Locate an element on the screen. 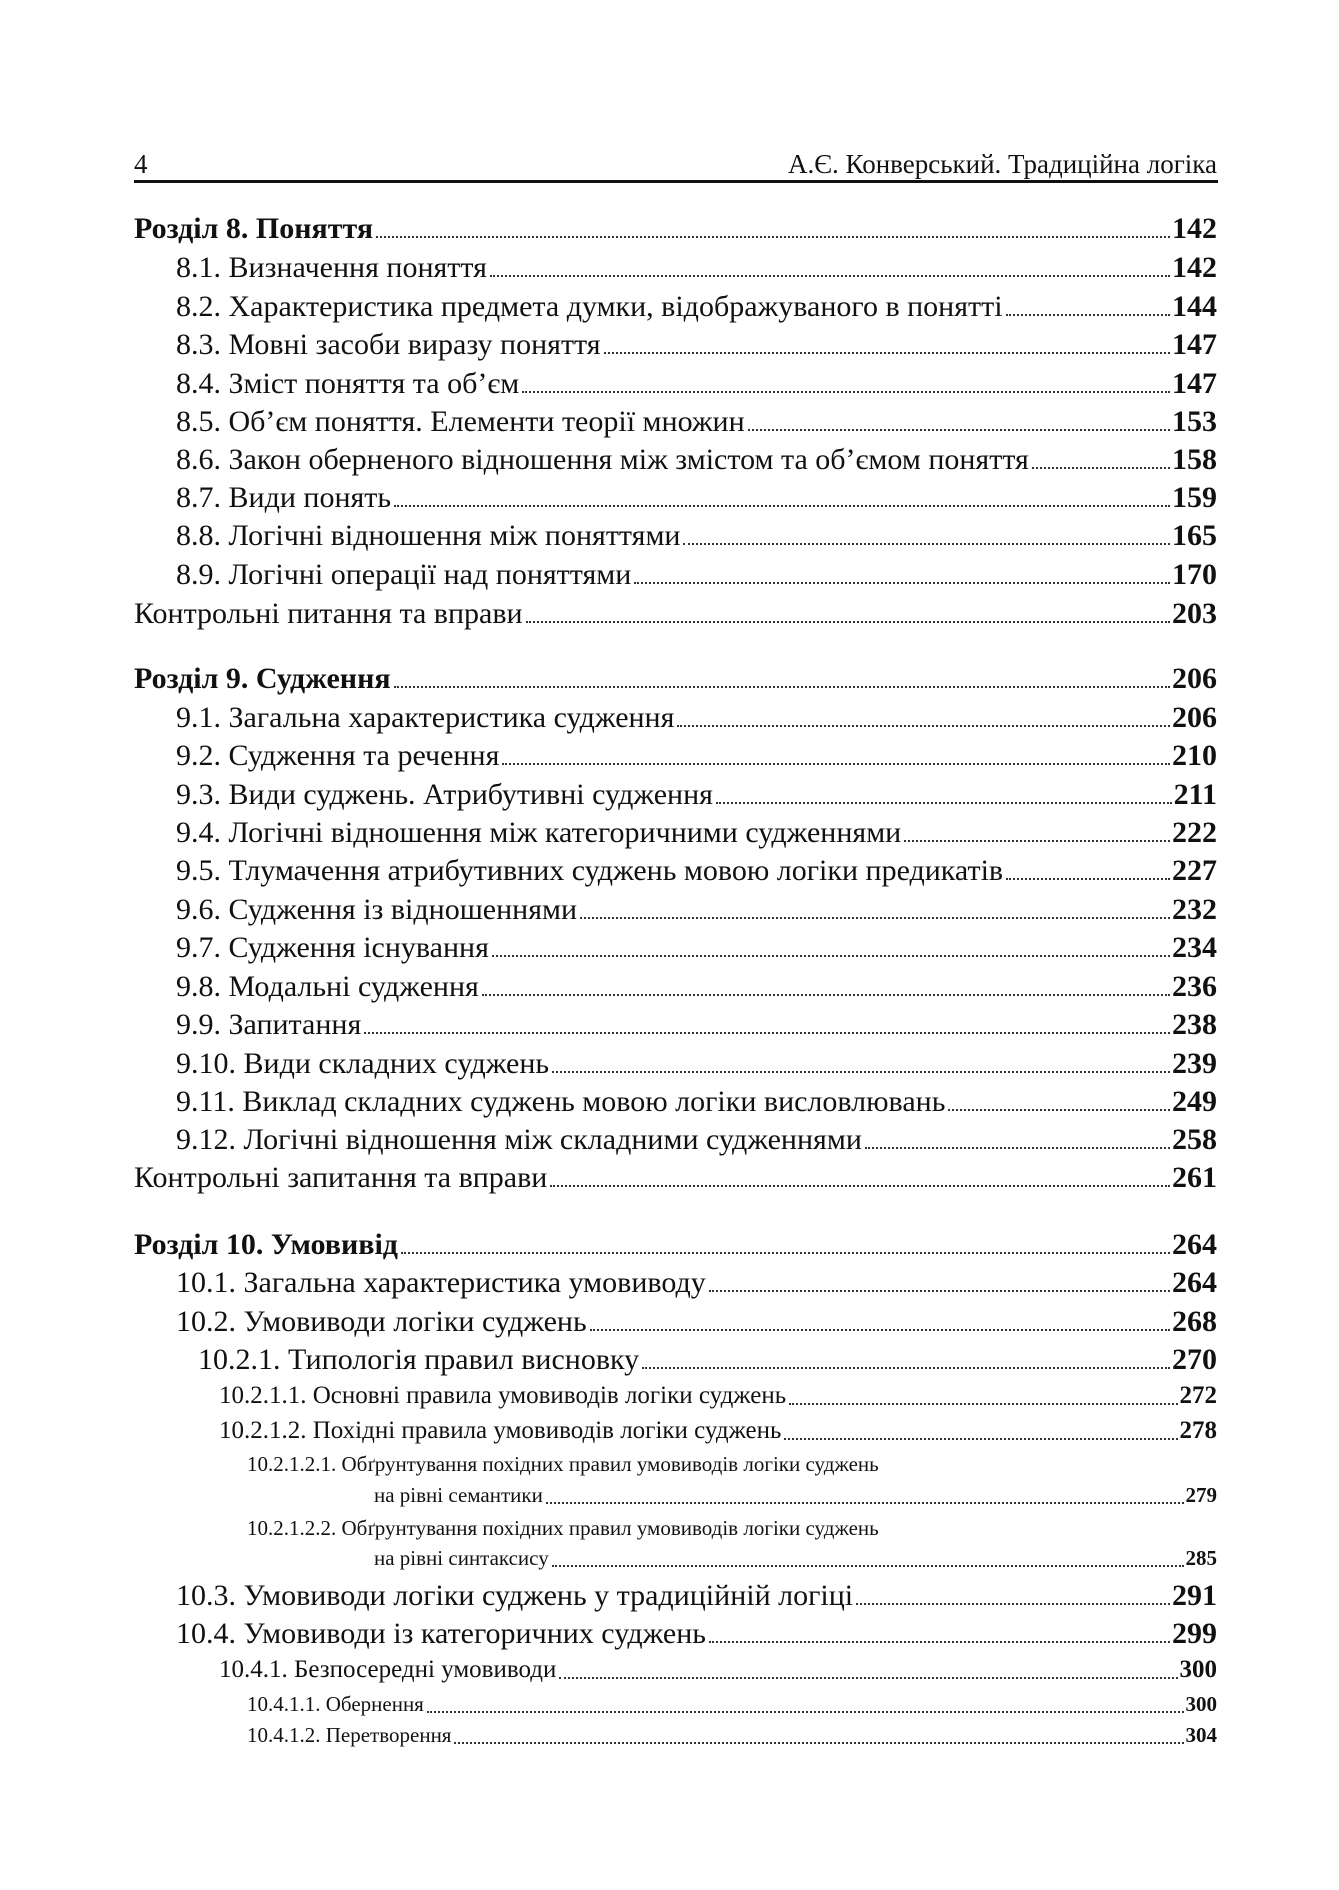 The image size is (1339, 1890). toc-entry: Контрольні питання та вправи 203 is located at coordinates (675, 614).